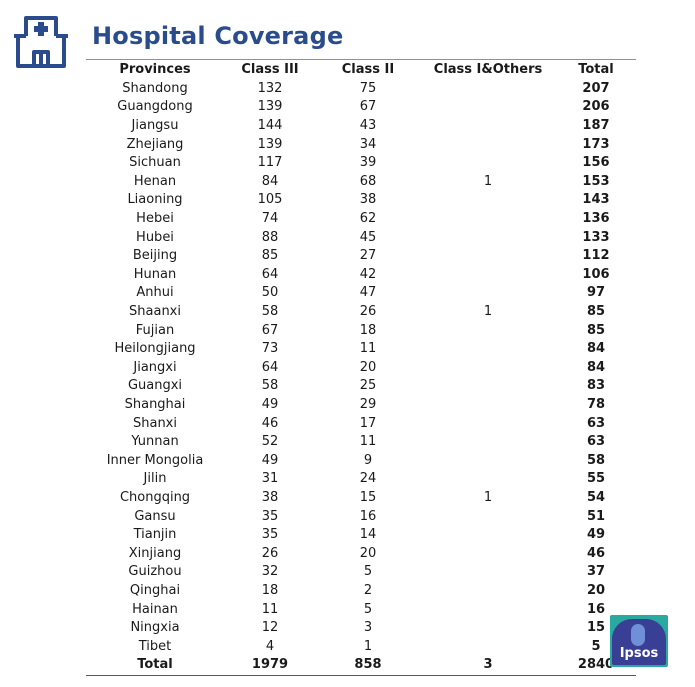 The height and width of the screenshot is (687, 695). Describe the element at coordinates (270, 256) in the screenshot. I see `class-iii-cell: 85` at that location.